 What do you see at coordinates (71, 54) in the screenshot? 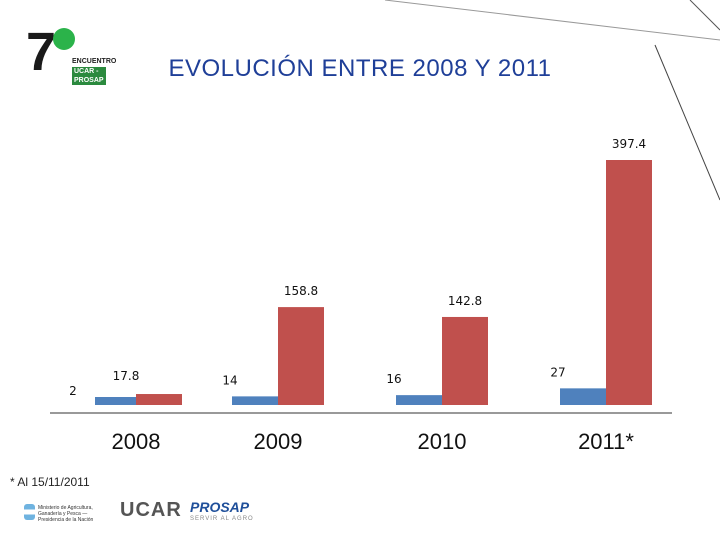
I see `event-logo: 7 ENCUENTRO UCAR - PROSAP` at bounding box center [71, 54].